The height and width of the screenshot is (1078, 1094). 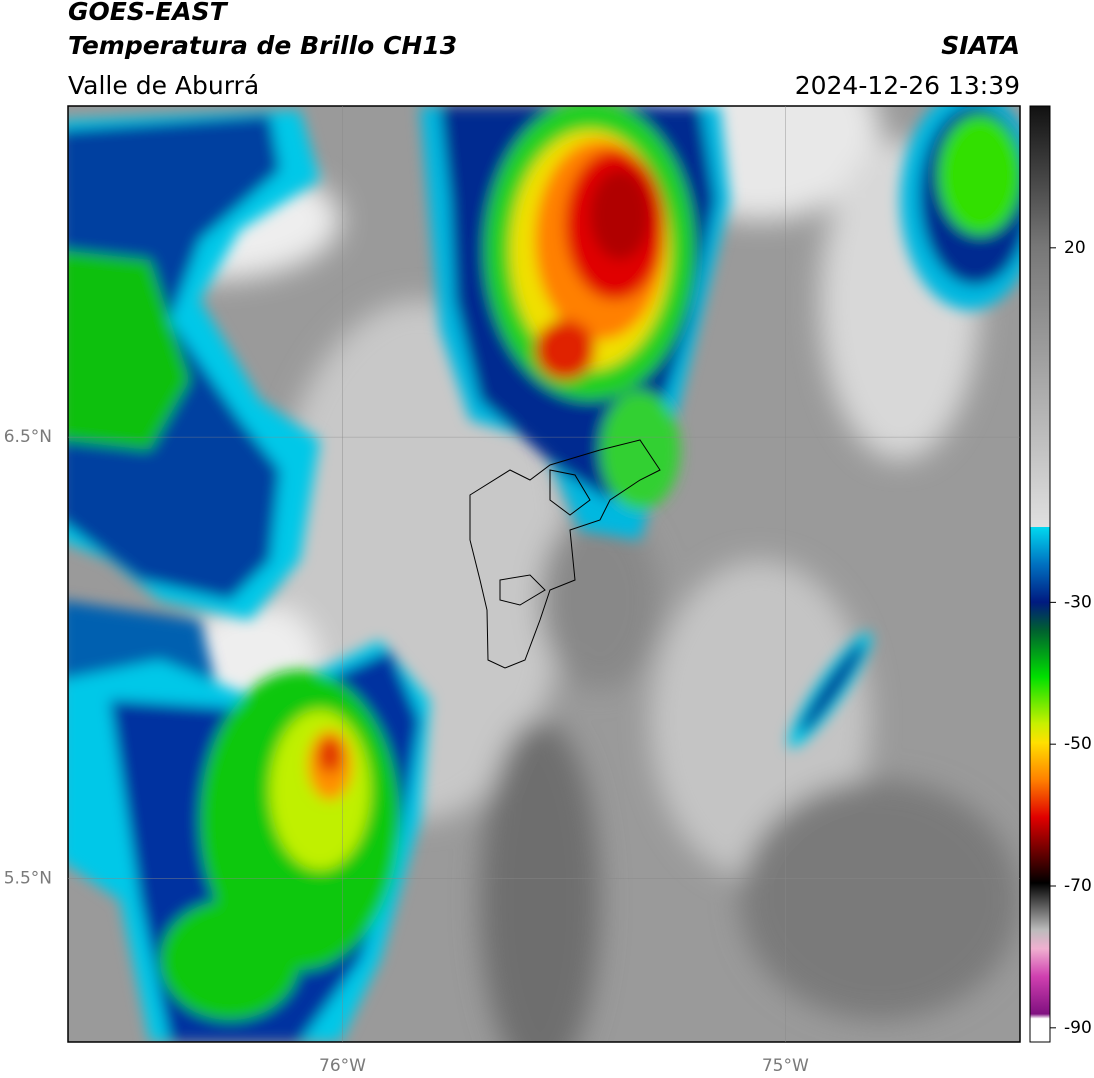 I want to click on source: SIATA, so click(x=980, y=45).